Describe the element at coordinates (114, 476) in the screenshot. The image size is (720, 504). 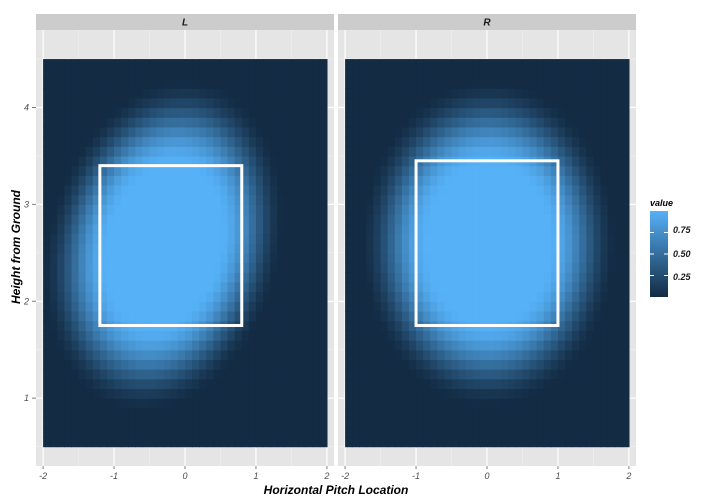
I see `x-tick-label-left-neg1: -1` at that location.